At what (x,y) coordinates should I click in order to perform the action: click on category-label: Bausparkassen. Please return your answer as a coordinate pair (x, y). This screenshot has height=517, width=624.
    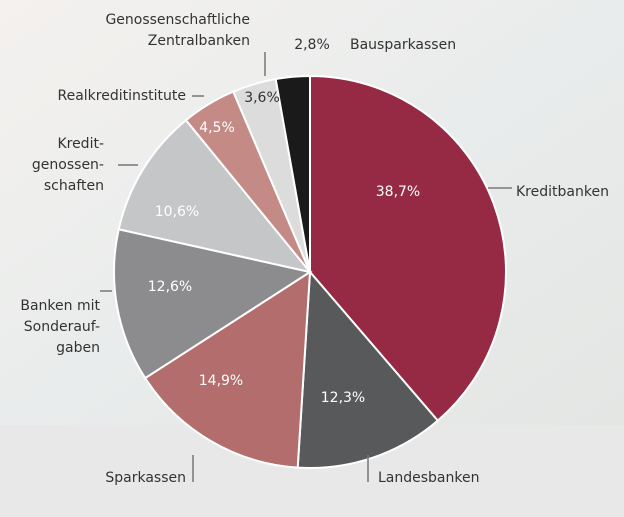
    Looking at the image, I should click on (403, 45).